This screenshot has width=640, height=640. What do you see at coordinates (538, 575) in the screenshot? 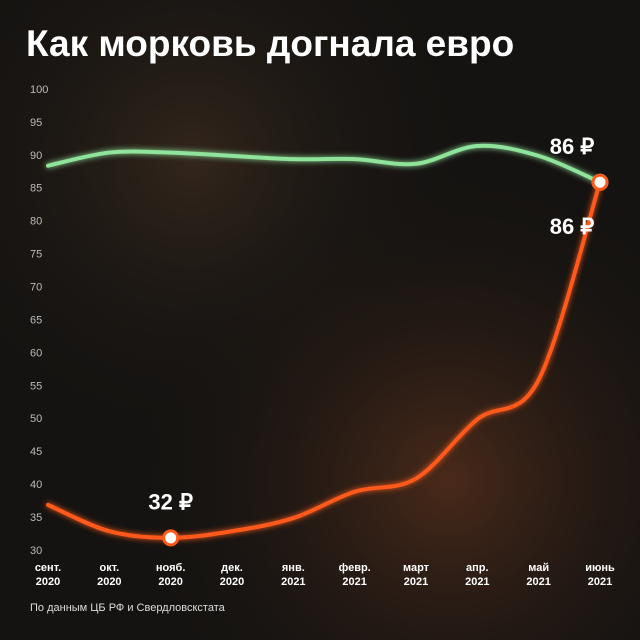
I see `x-tick-label: май 2021` at bounding box center [538, 575].